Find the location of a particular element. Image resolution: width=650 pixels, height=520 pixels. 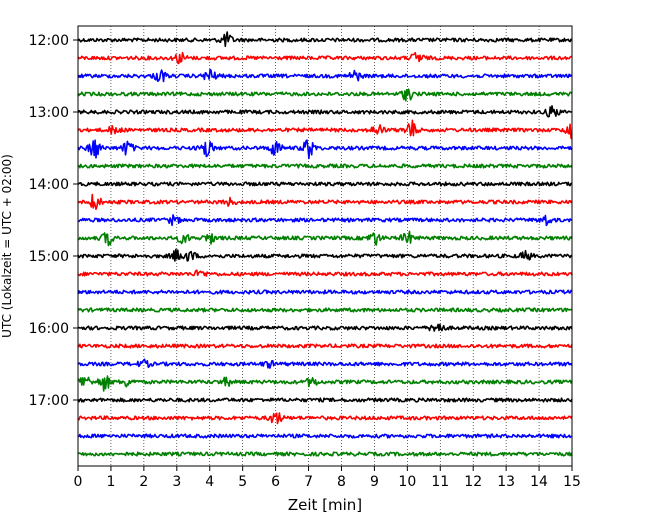

x-tick-label: 9 is located at coordinates (374, 482).